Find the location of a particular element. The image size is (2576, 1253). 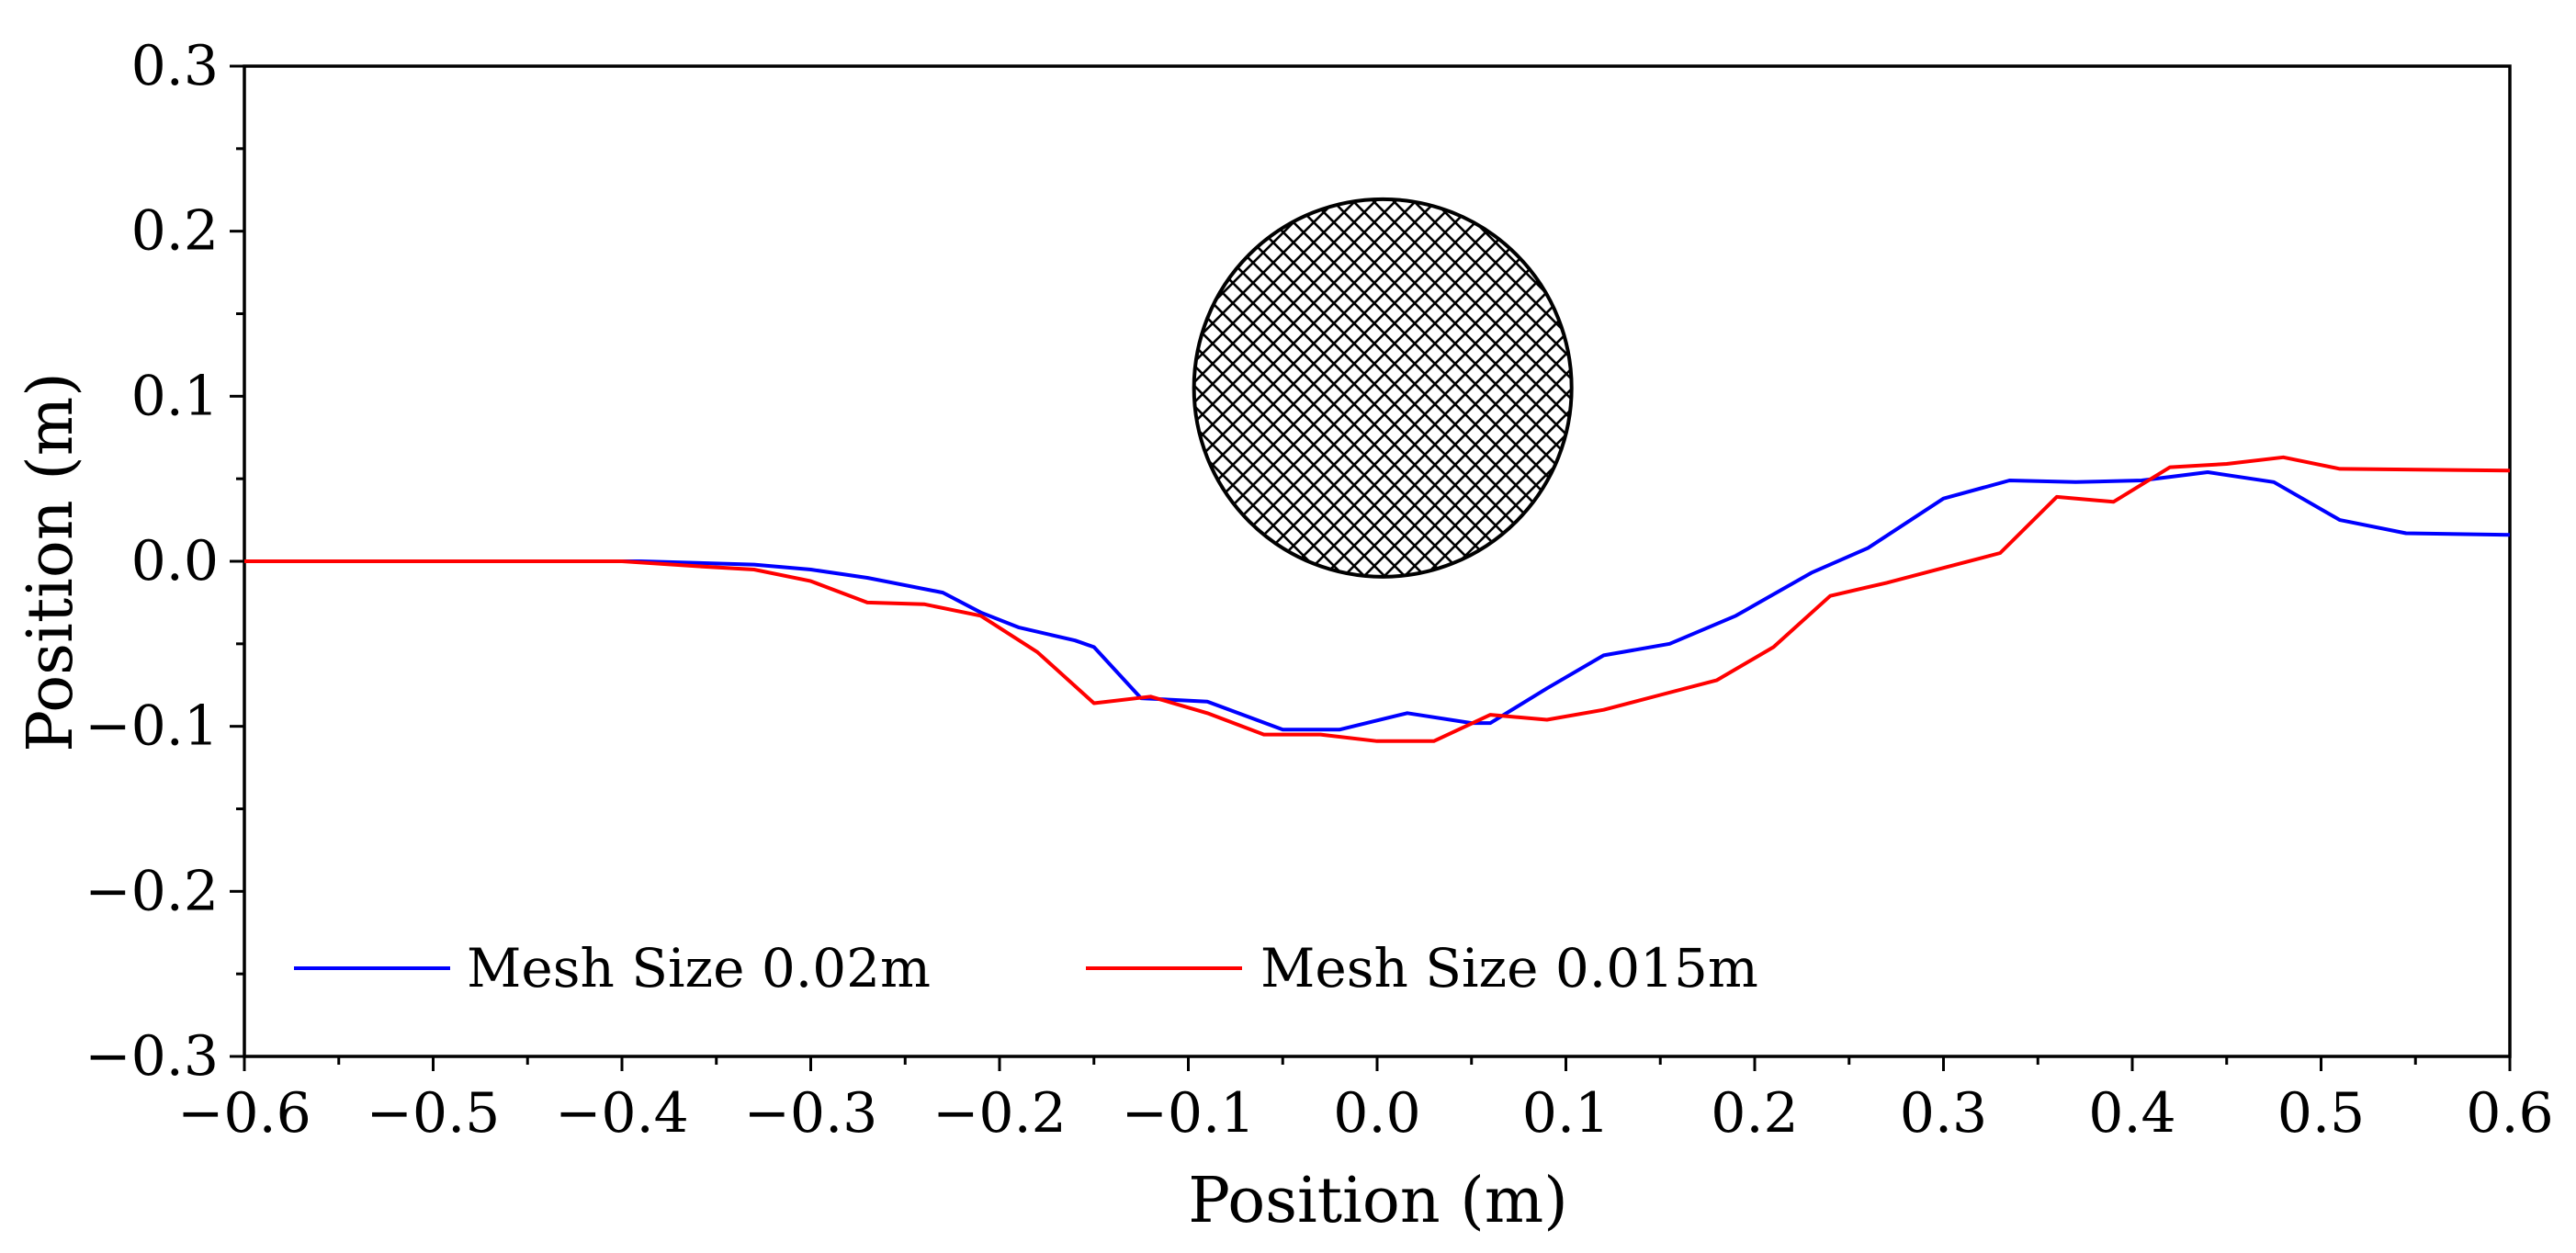

y-tick-label: 0.2 is located at coordinates (175, 231).